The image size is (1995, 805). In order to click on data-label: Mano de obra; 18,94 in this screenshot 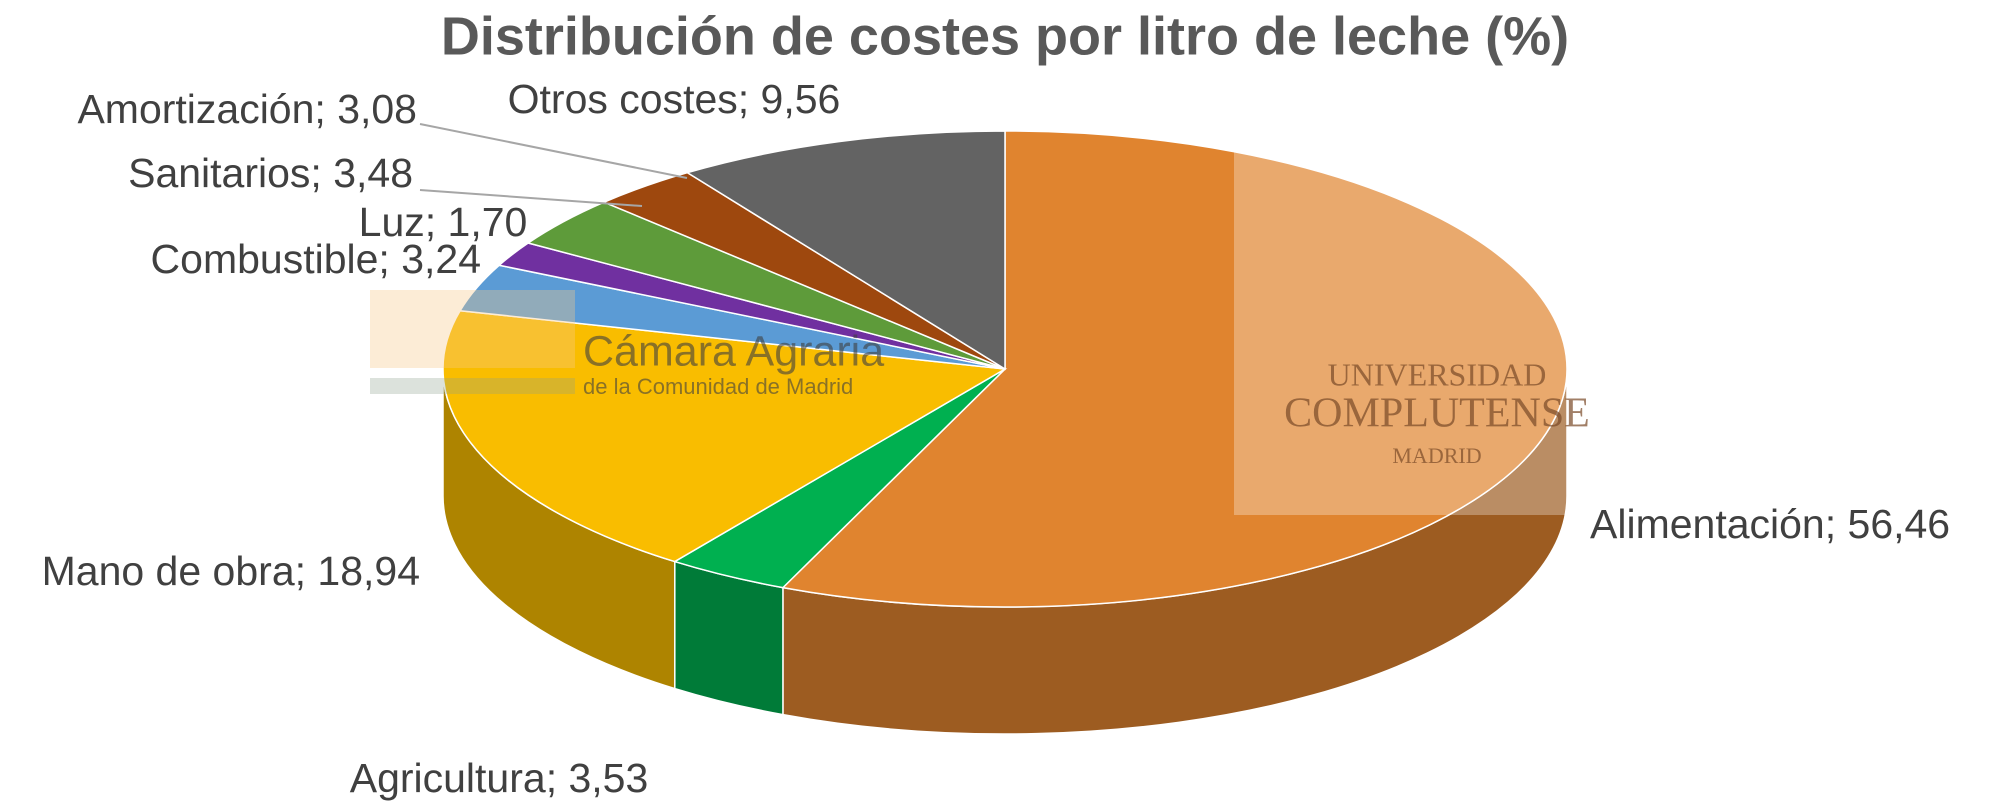, I will do `click(231, 571)`.